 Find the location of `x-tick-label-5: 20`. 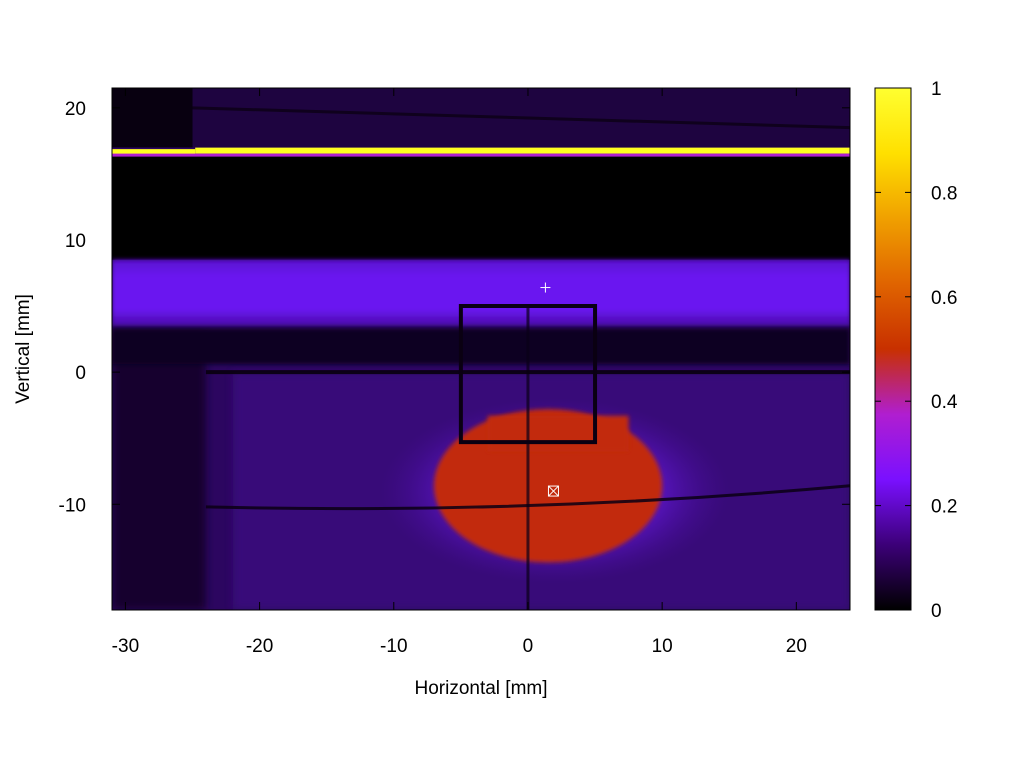

x-tick-label-5: 20 is located at coordinates (796, 646).